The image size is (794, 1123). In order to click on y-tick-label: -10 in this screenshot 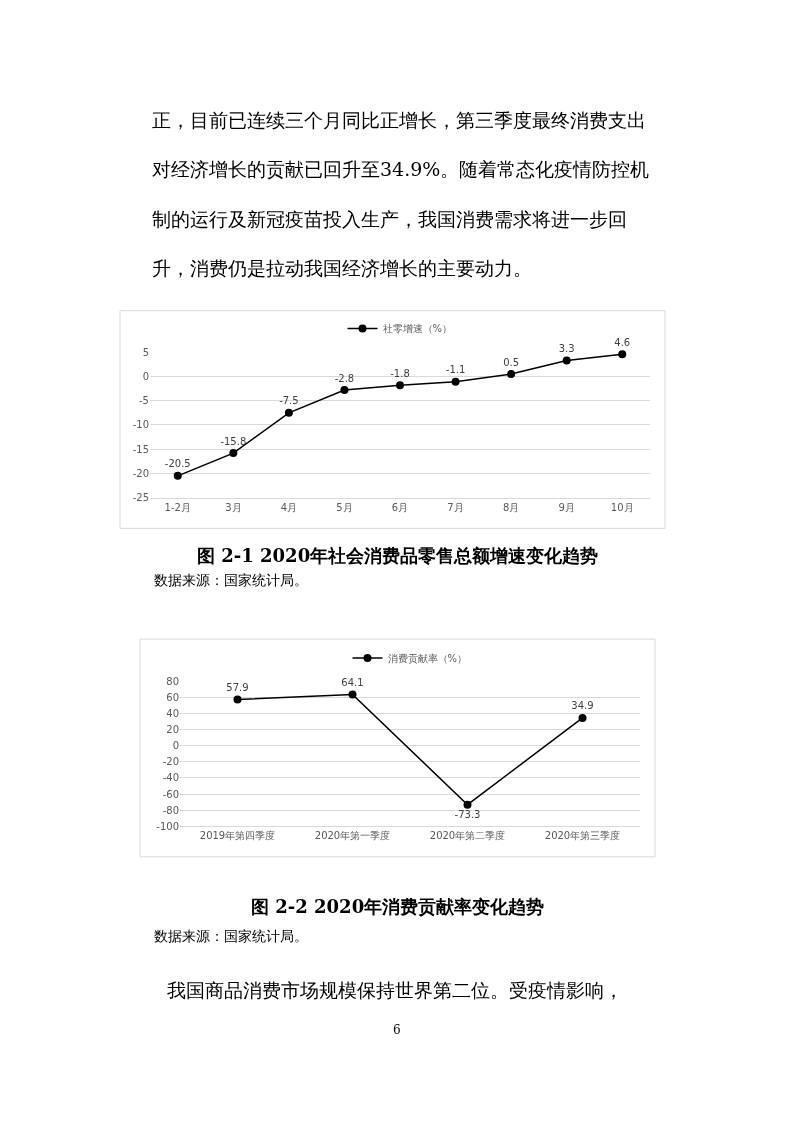, I will do `click(140, 425)`.